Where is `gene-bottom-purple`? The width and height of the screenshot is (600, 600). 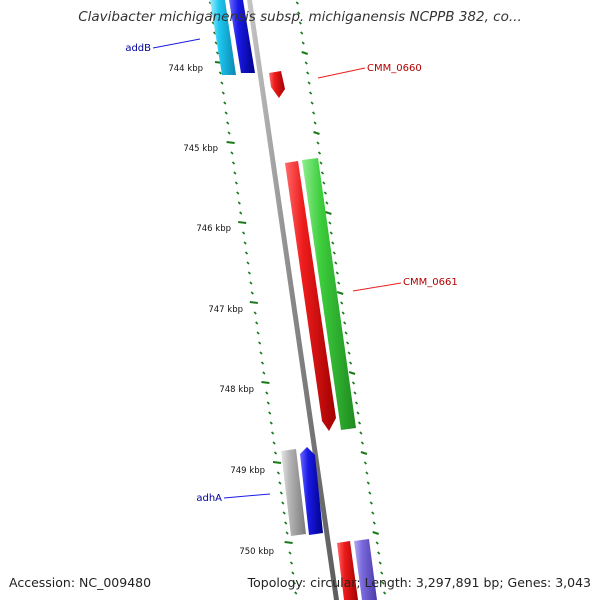 gene-bottom-purple is located at coordinates (365, 569).